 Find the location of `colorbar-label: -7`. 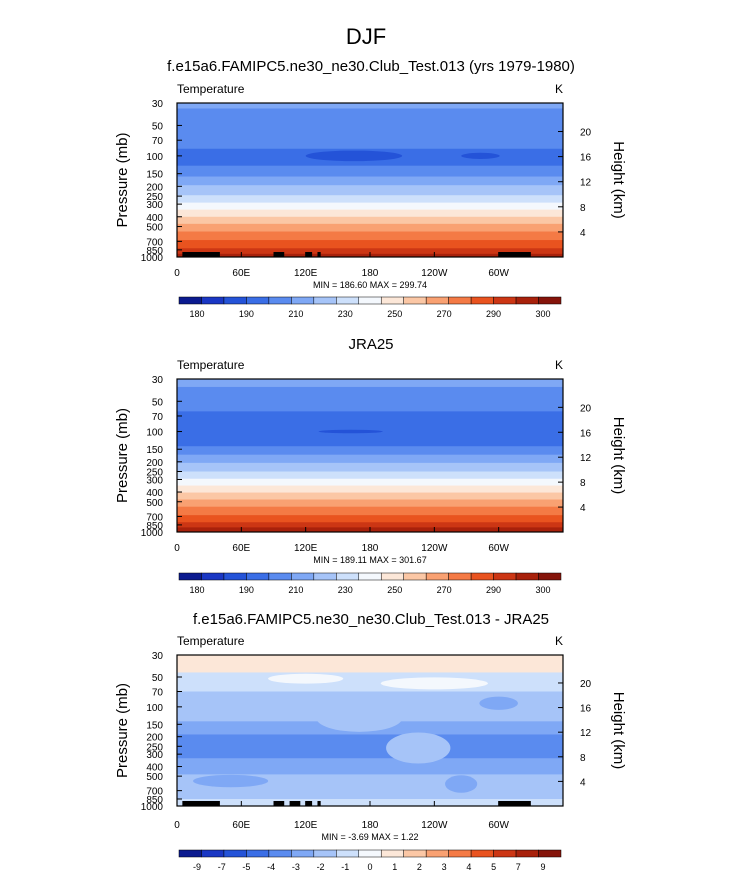

colorbar-label: -7 is located at coordinates (222, 867).